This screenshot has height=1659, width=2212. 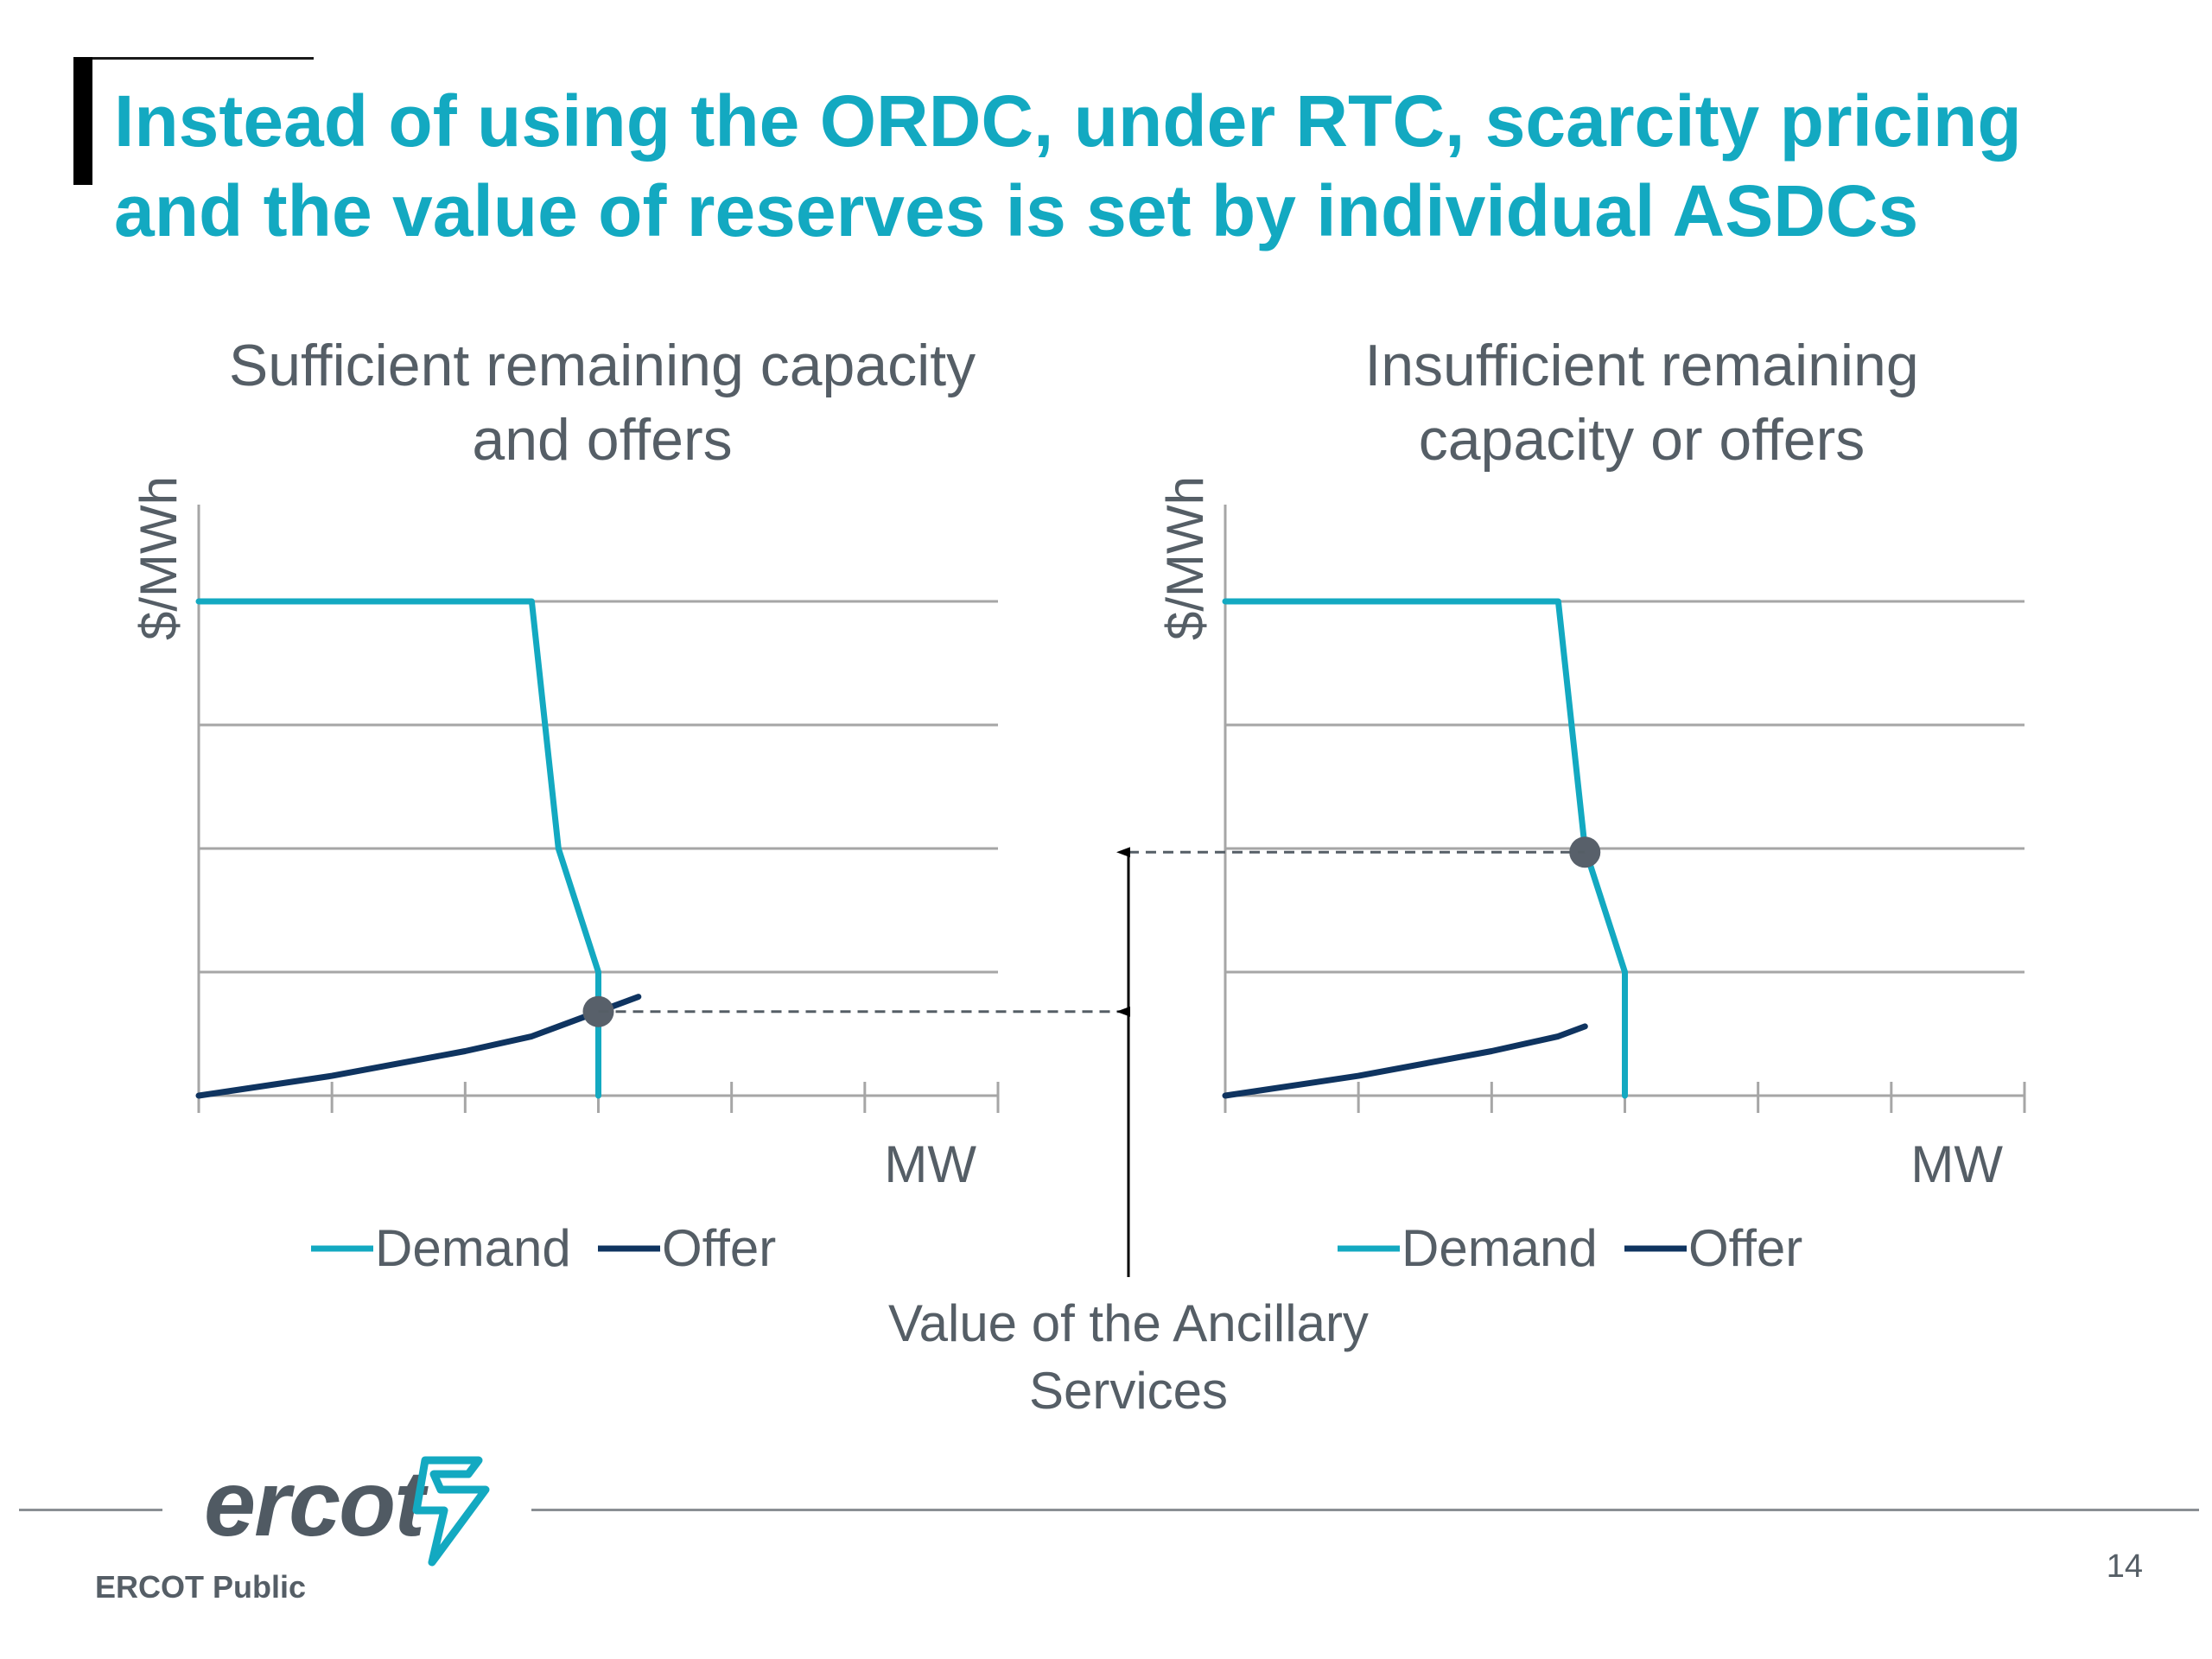 What do you see at coordinates (930, 1164) in the screenshot?
I see `left-chart-xlabel: MW` at bounding box center [930, 1164].